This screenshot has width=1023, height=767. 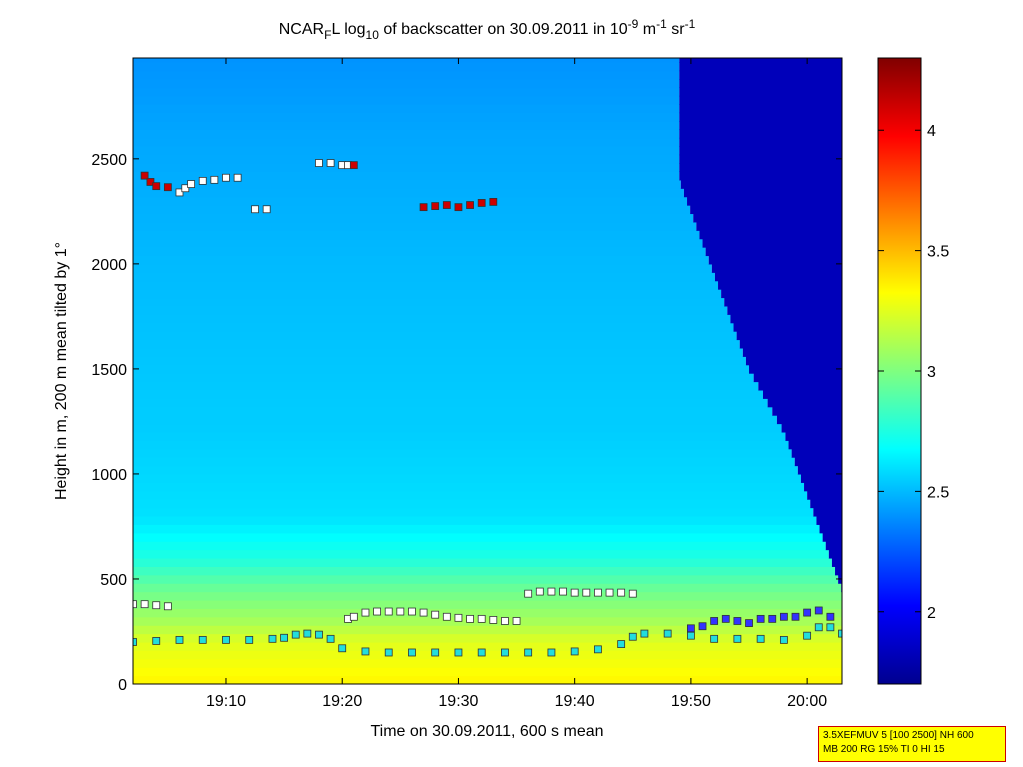 What do you see at coordinates (931, 613) in the screenshot?
I see `colorbar-tick-label: 2` at bounding box center [931, 613].